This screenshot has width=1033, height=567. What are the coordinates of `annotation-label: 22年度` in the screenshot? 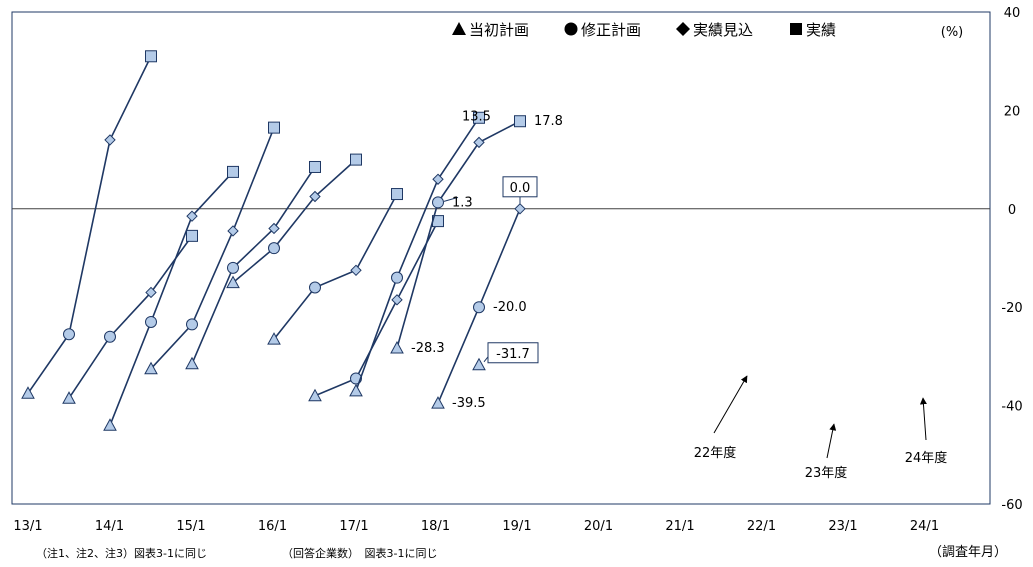 It's located at (715, 453).